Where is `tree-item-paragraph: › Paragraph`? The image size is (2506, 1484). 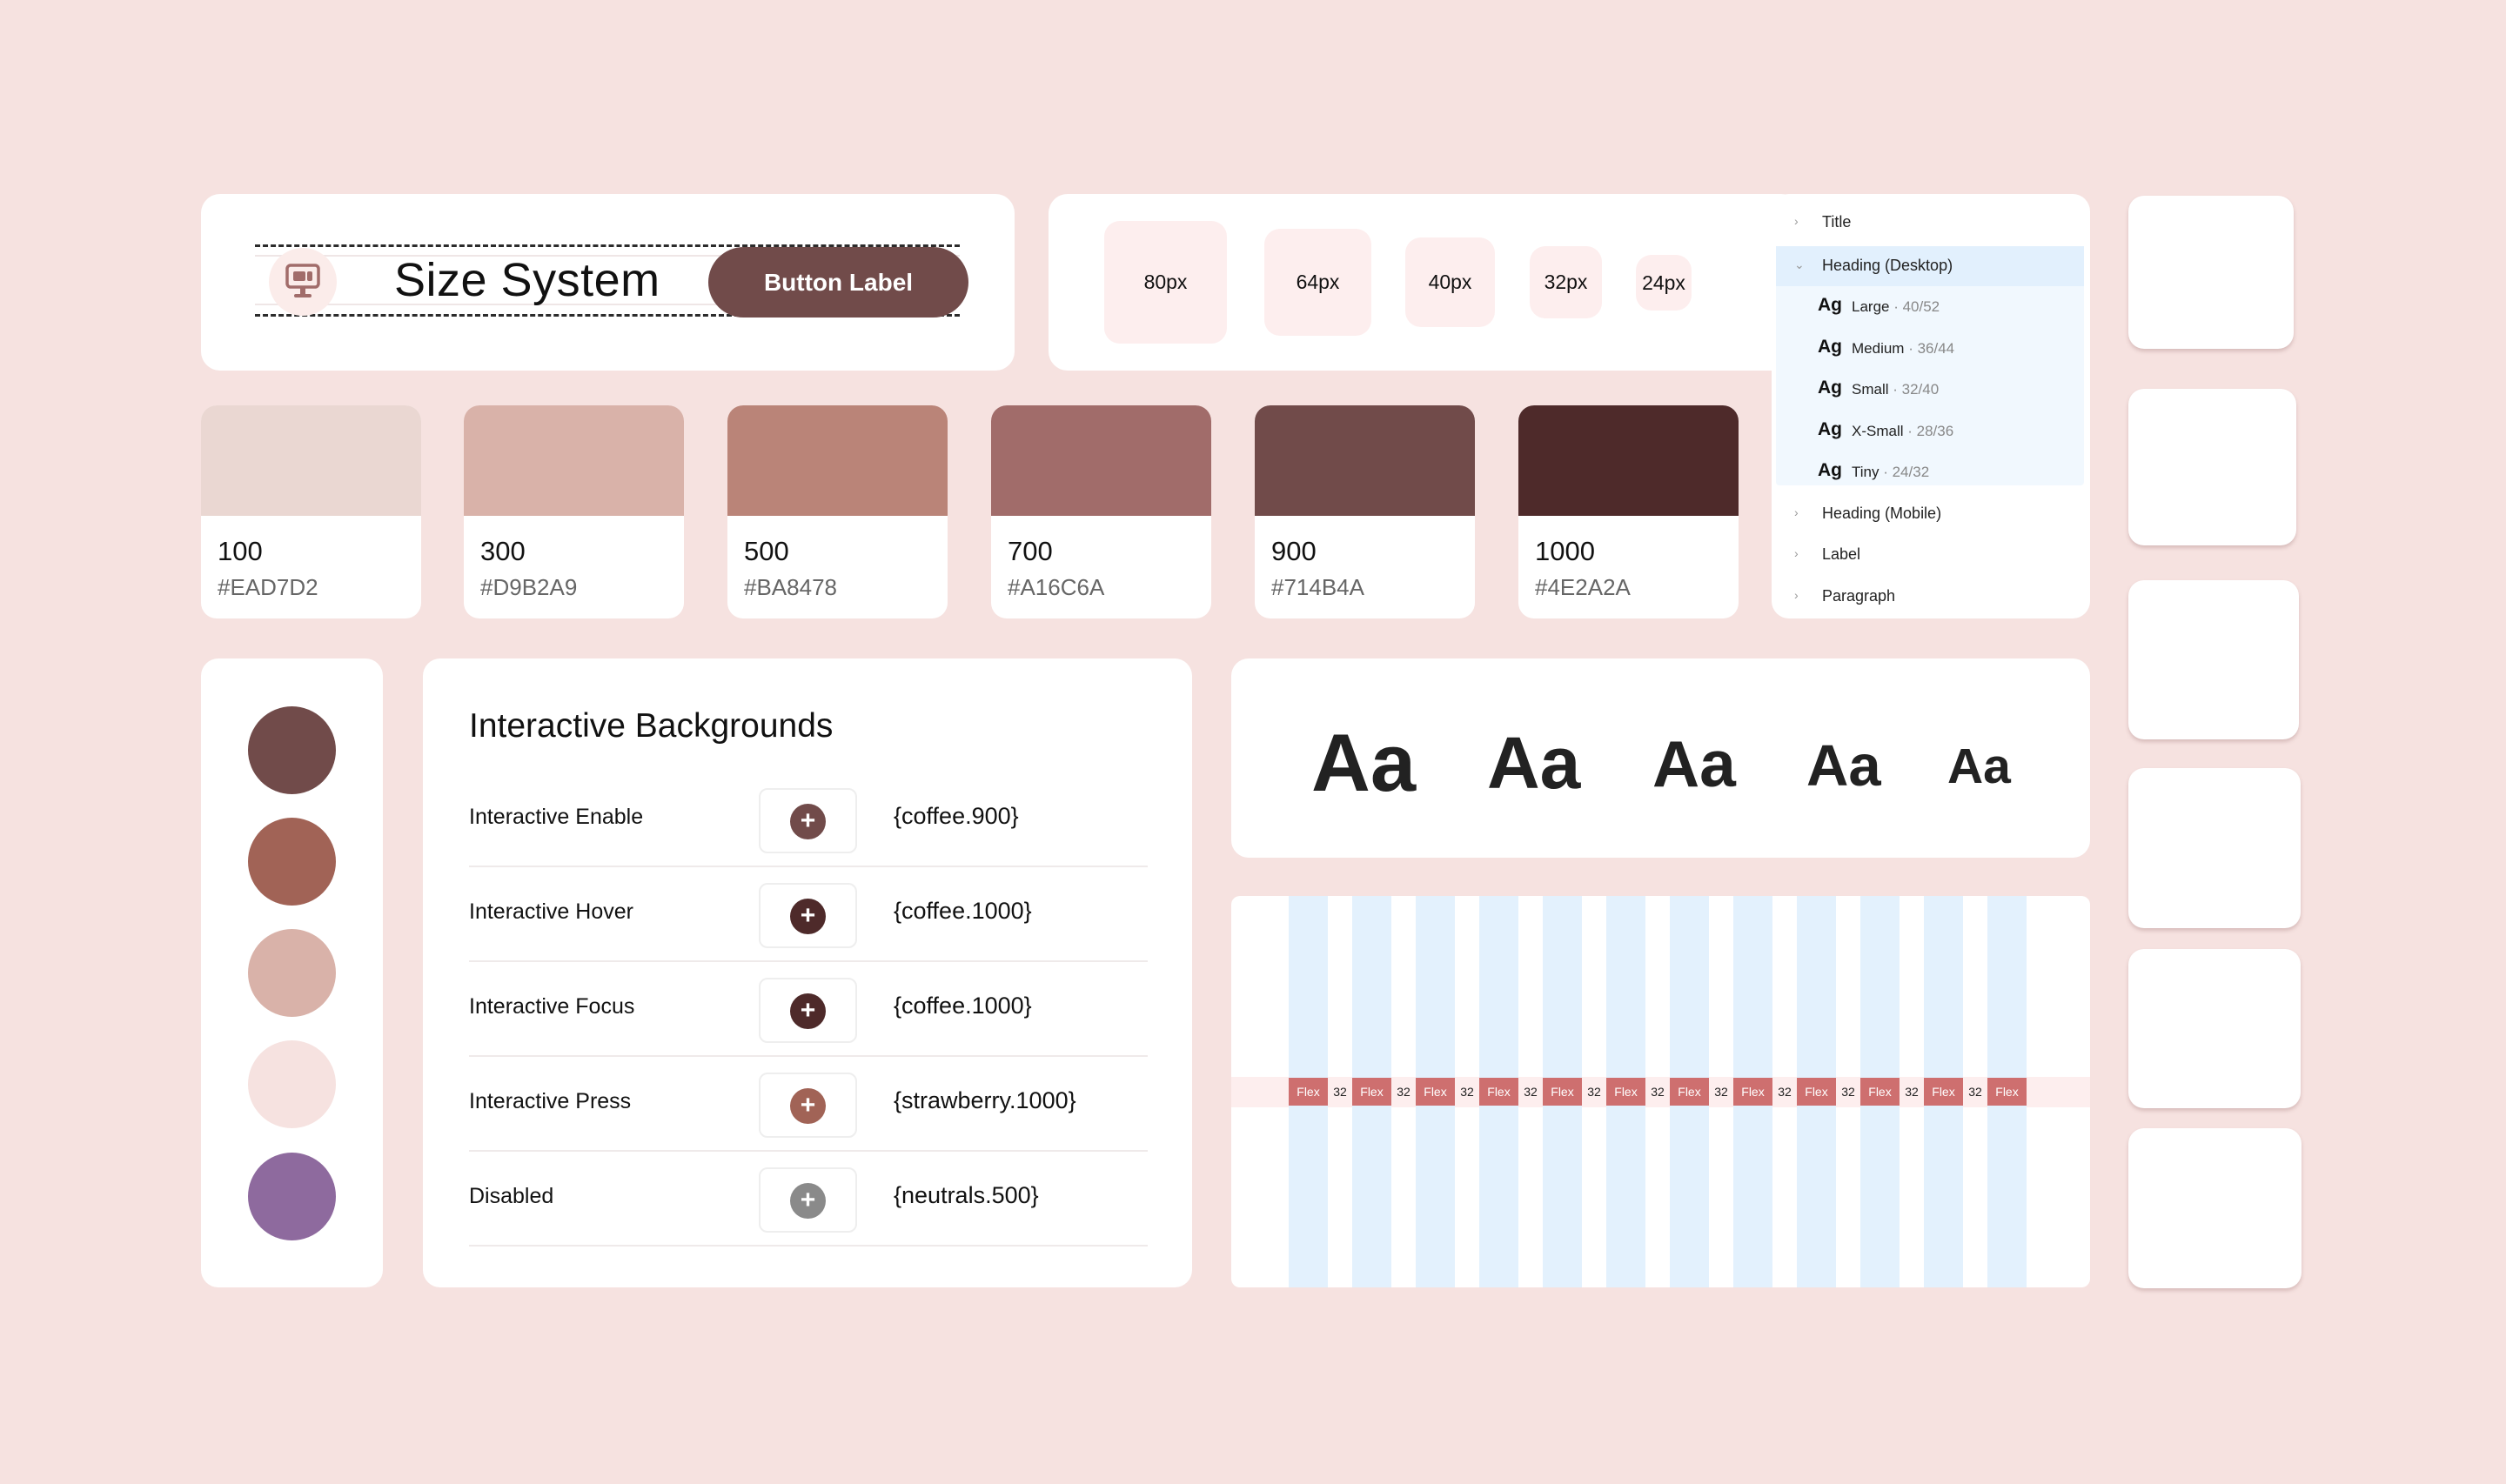 tree-item-paragraph: › Paragraph is located at coordinates (1931, 597).